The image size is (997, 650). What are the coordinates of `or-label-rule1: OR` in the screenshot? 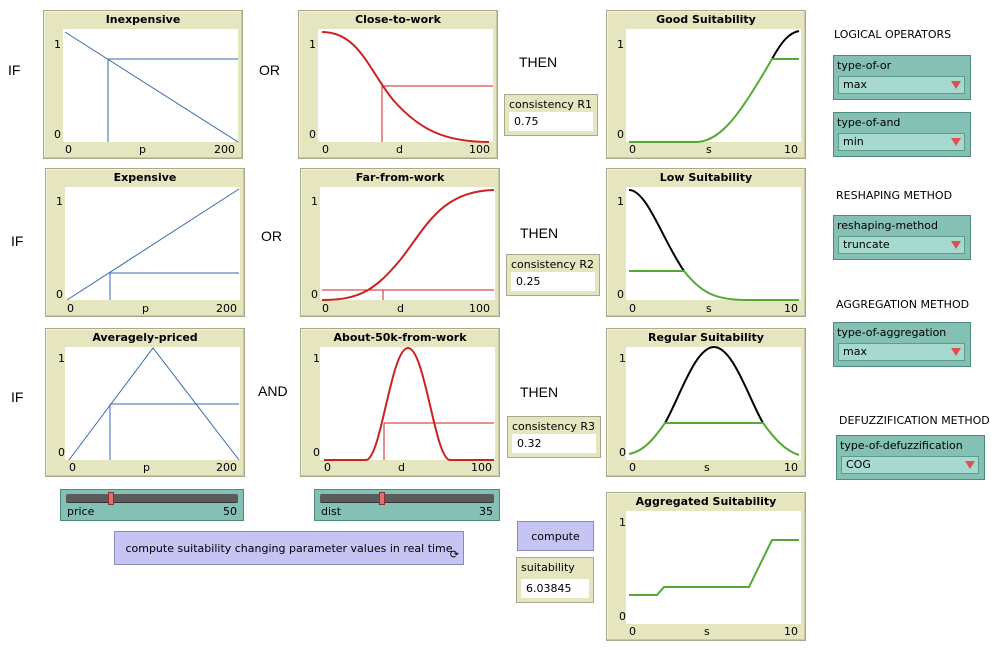 It's located at (269, 70).